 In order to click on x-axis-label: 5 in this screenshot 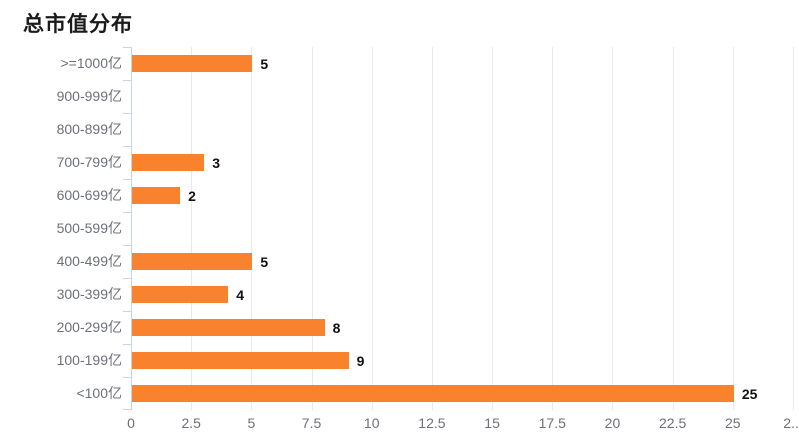, I will do `click(251, 423)`.